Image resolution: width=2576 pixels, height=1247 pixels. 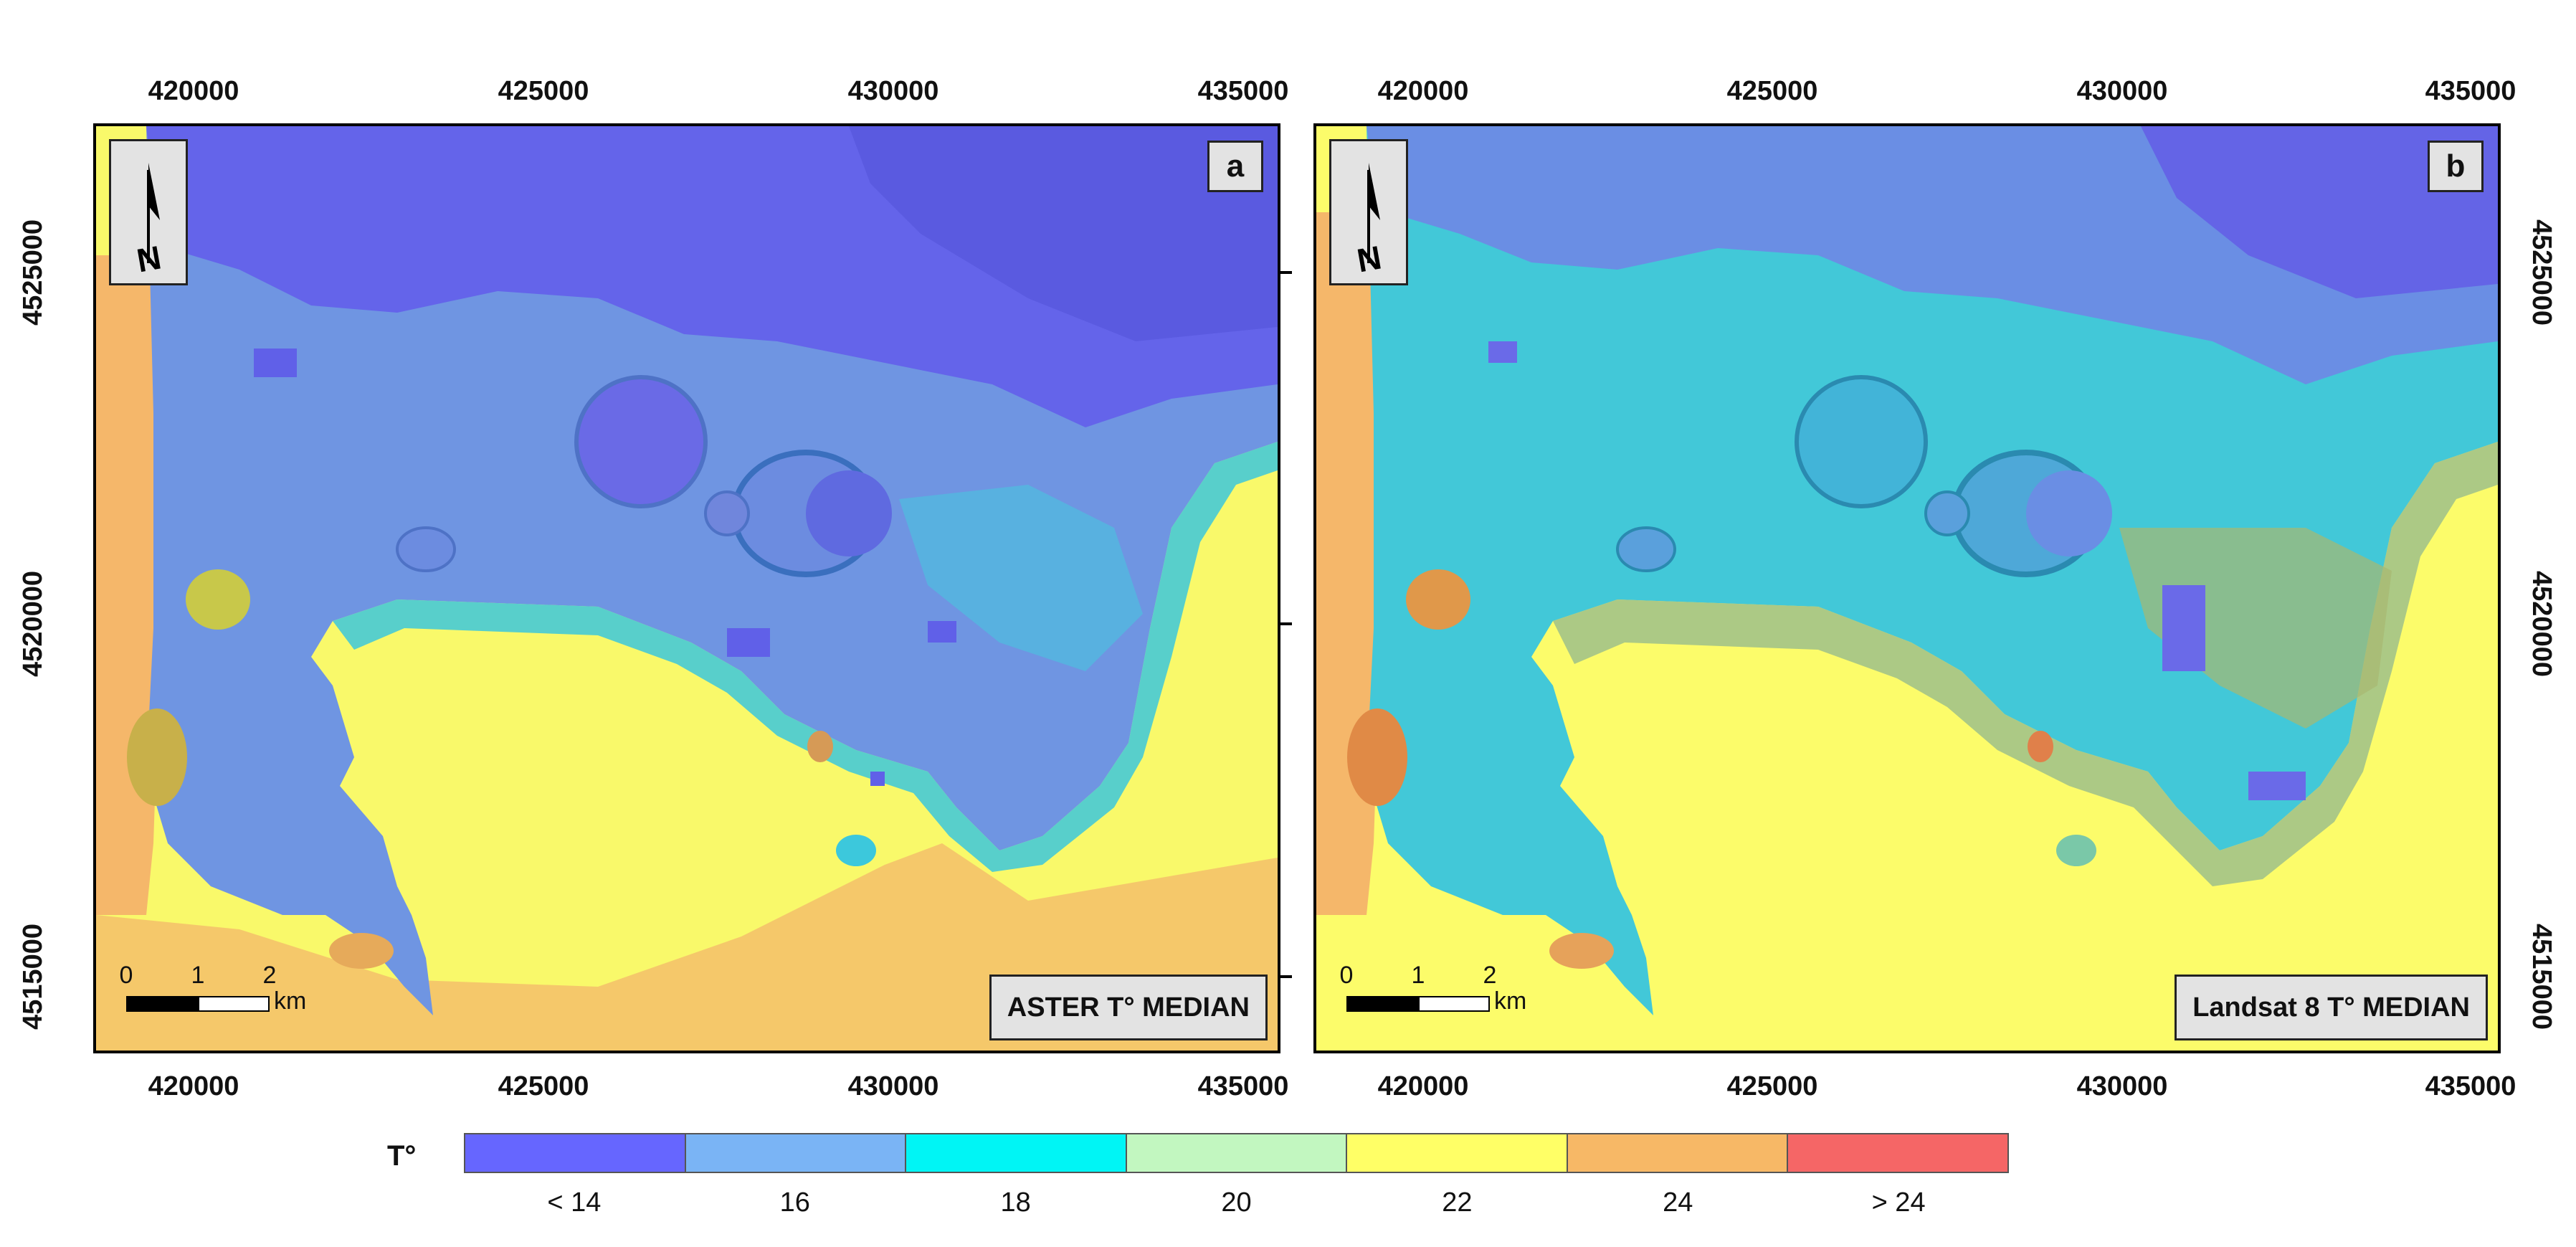 I want to click on panel-letter: a, so click(x=1235, y=166).